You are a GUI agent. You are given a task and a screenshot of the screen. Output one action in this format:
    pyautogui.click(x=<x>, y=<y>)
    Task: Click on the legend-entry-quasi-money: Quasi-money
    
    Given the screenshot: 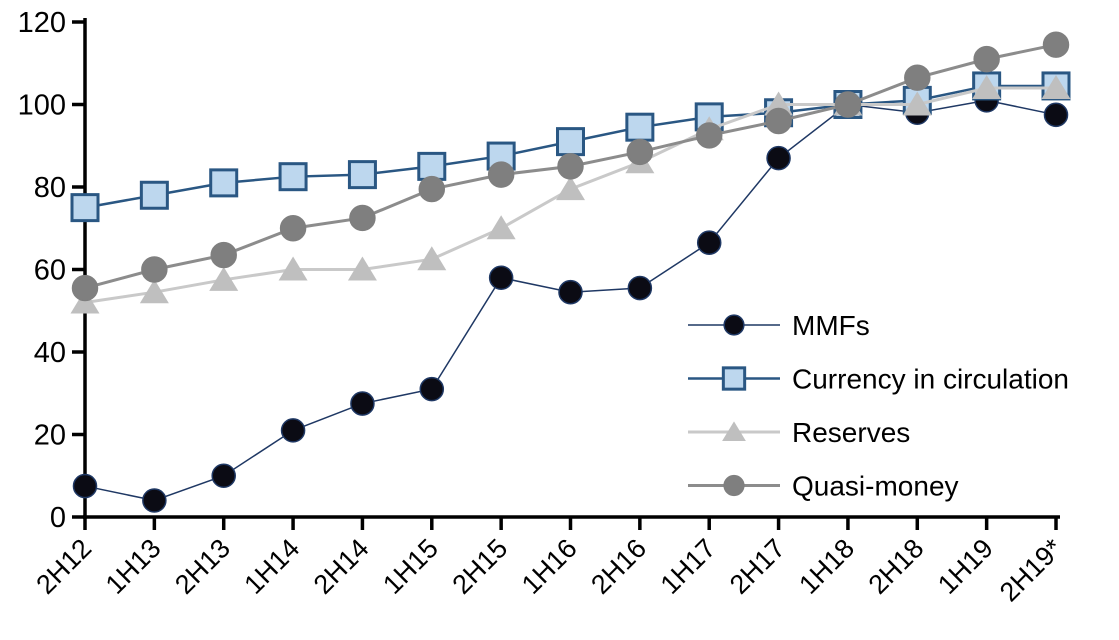 What is the action you would take?
    pyautogui.click(x=823, y=486)
    